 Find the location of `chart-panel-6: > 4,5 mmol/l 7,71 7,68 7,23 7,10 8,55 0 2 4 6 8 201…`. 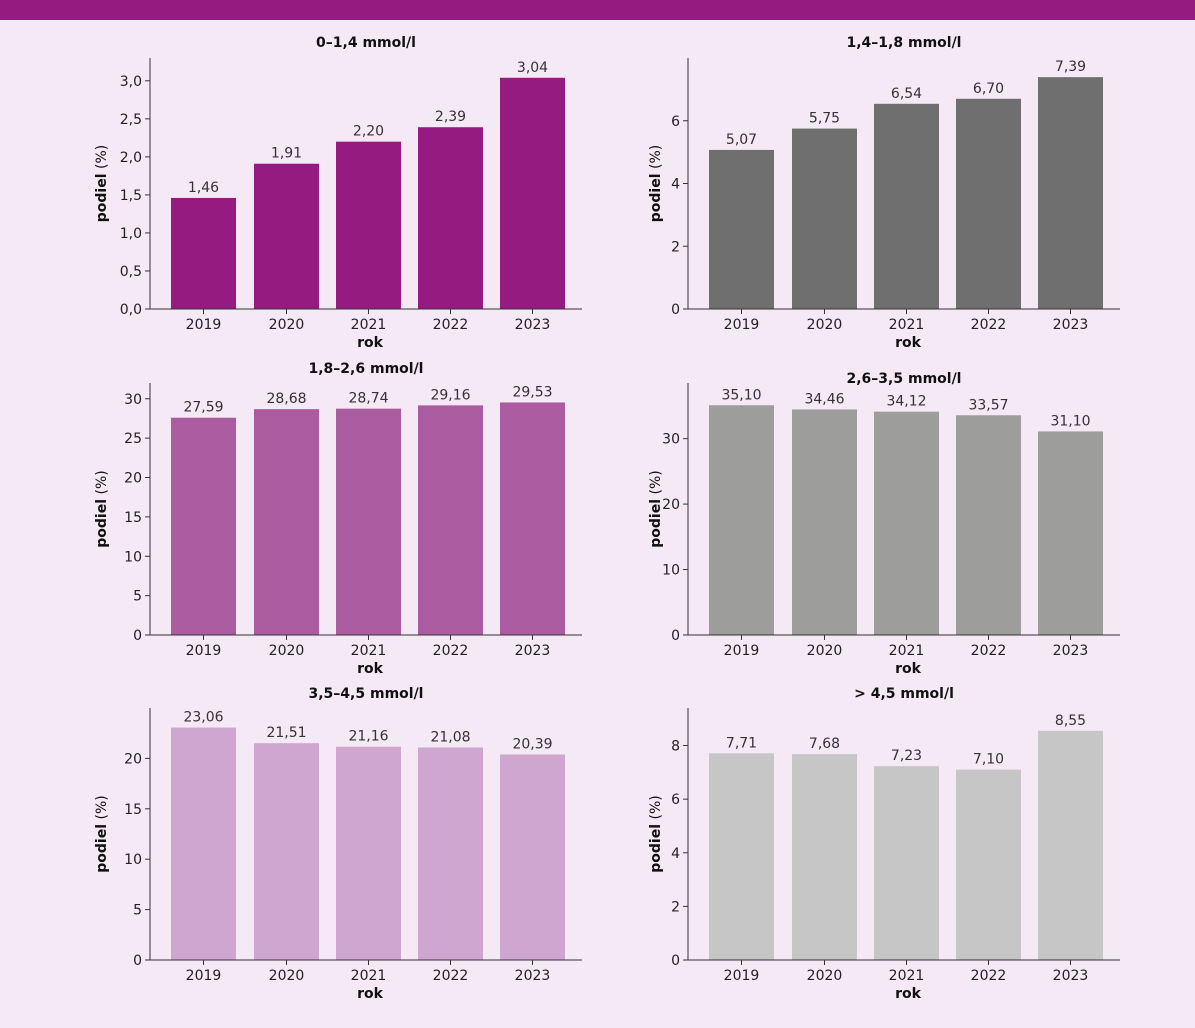

chart-panel-6: > 4,5 mmol/l 7,71 7,68 7,23 7,10 8,55 0 2 4 6 8 201… is located at coordinates (884, 844).